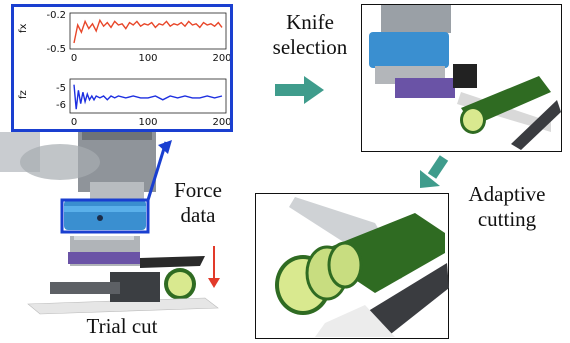 Image resolution: width=570 pixels, height=343 pixels. Describe the element at coordinates (172, 262) in the screenshot. I see `knife-blade` at that location.